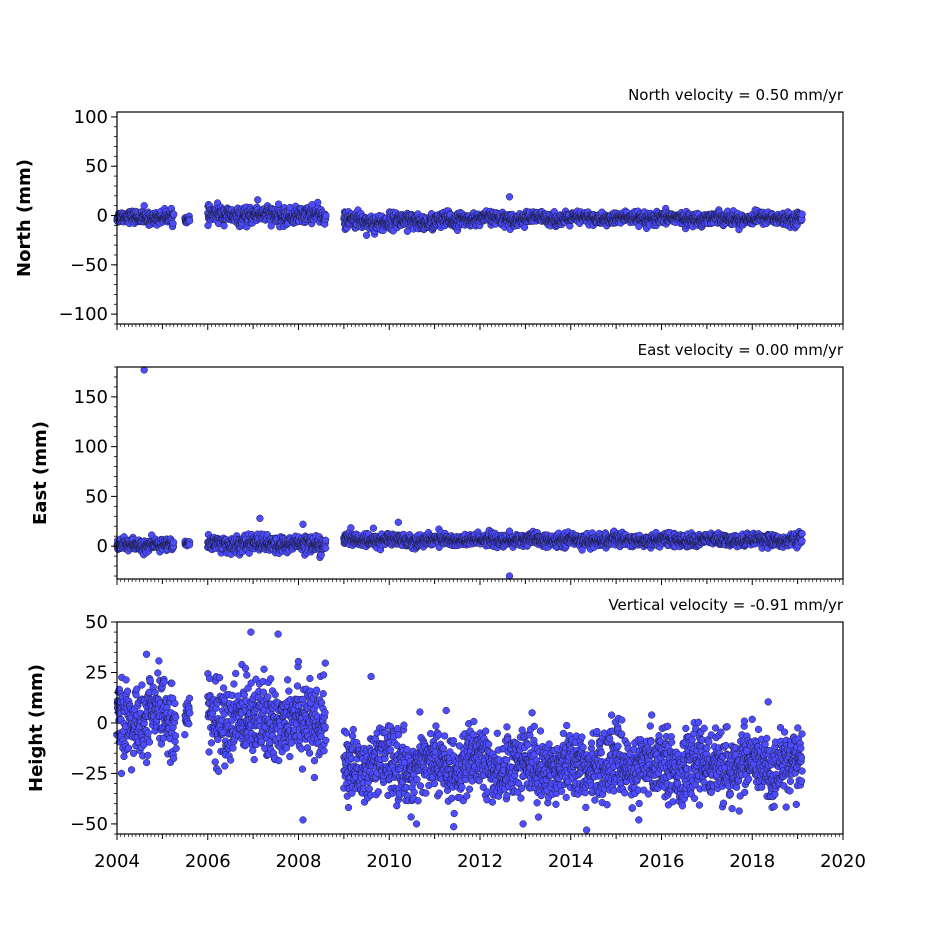  Describe the element at coordinates (741, 350) in the screenshot. I see `east-velocity-label: East velocity = 0.00 mm/yr` at that location.